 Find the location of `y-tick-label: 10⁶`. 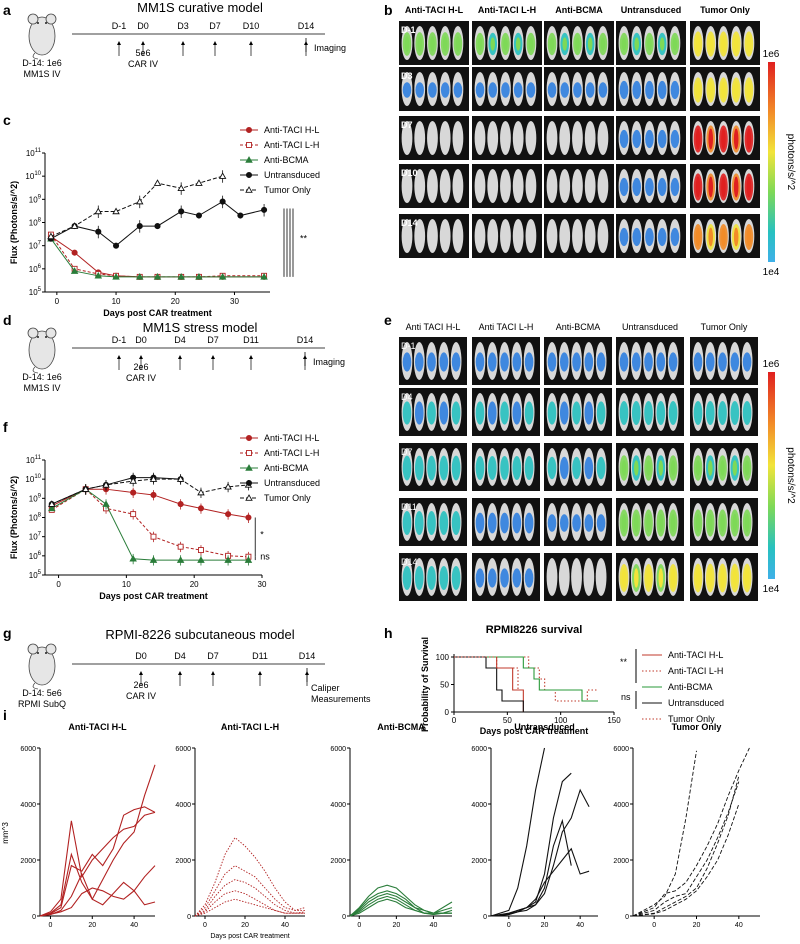

y-tick-label: 10⁶ is located at coordinates (35, 556).